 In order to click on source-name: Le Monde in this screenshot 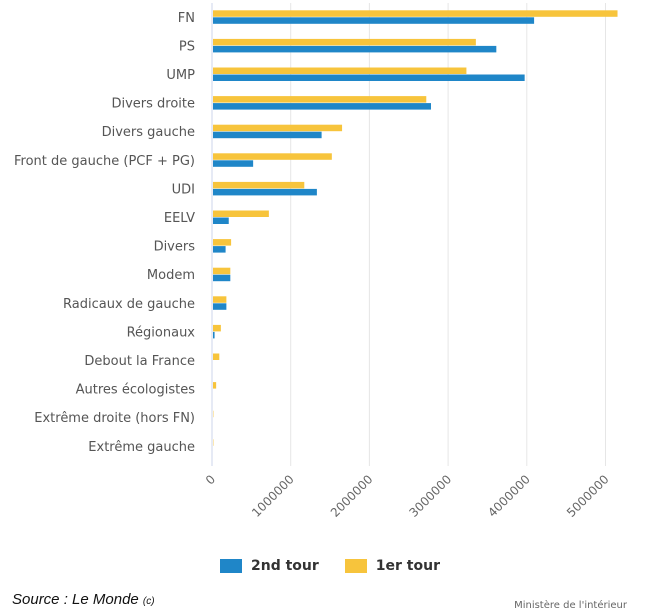, I will do `click(105, 599)`.